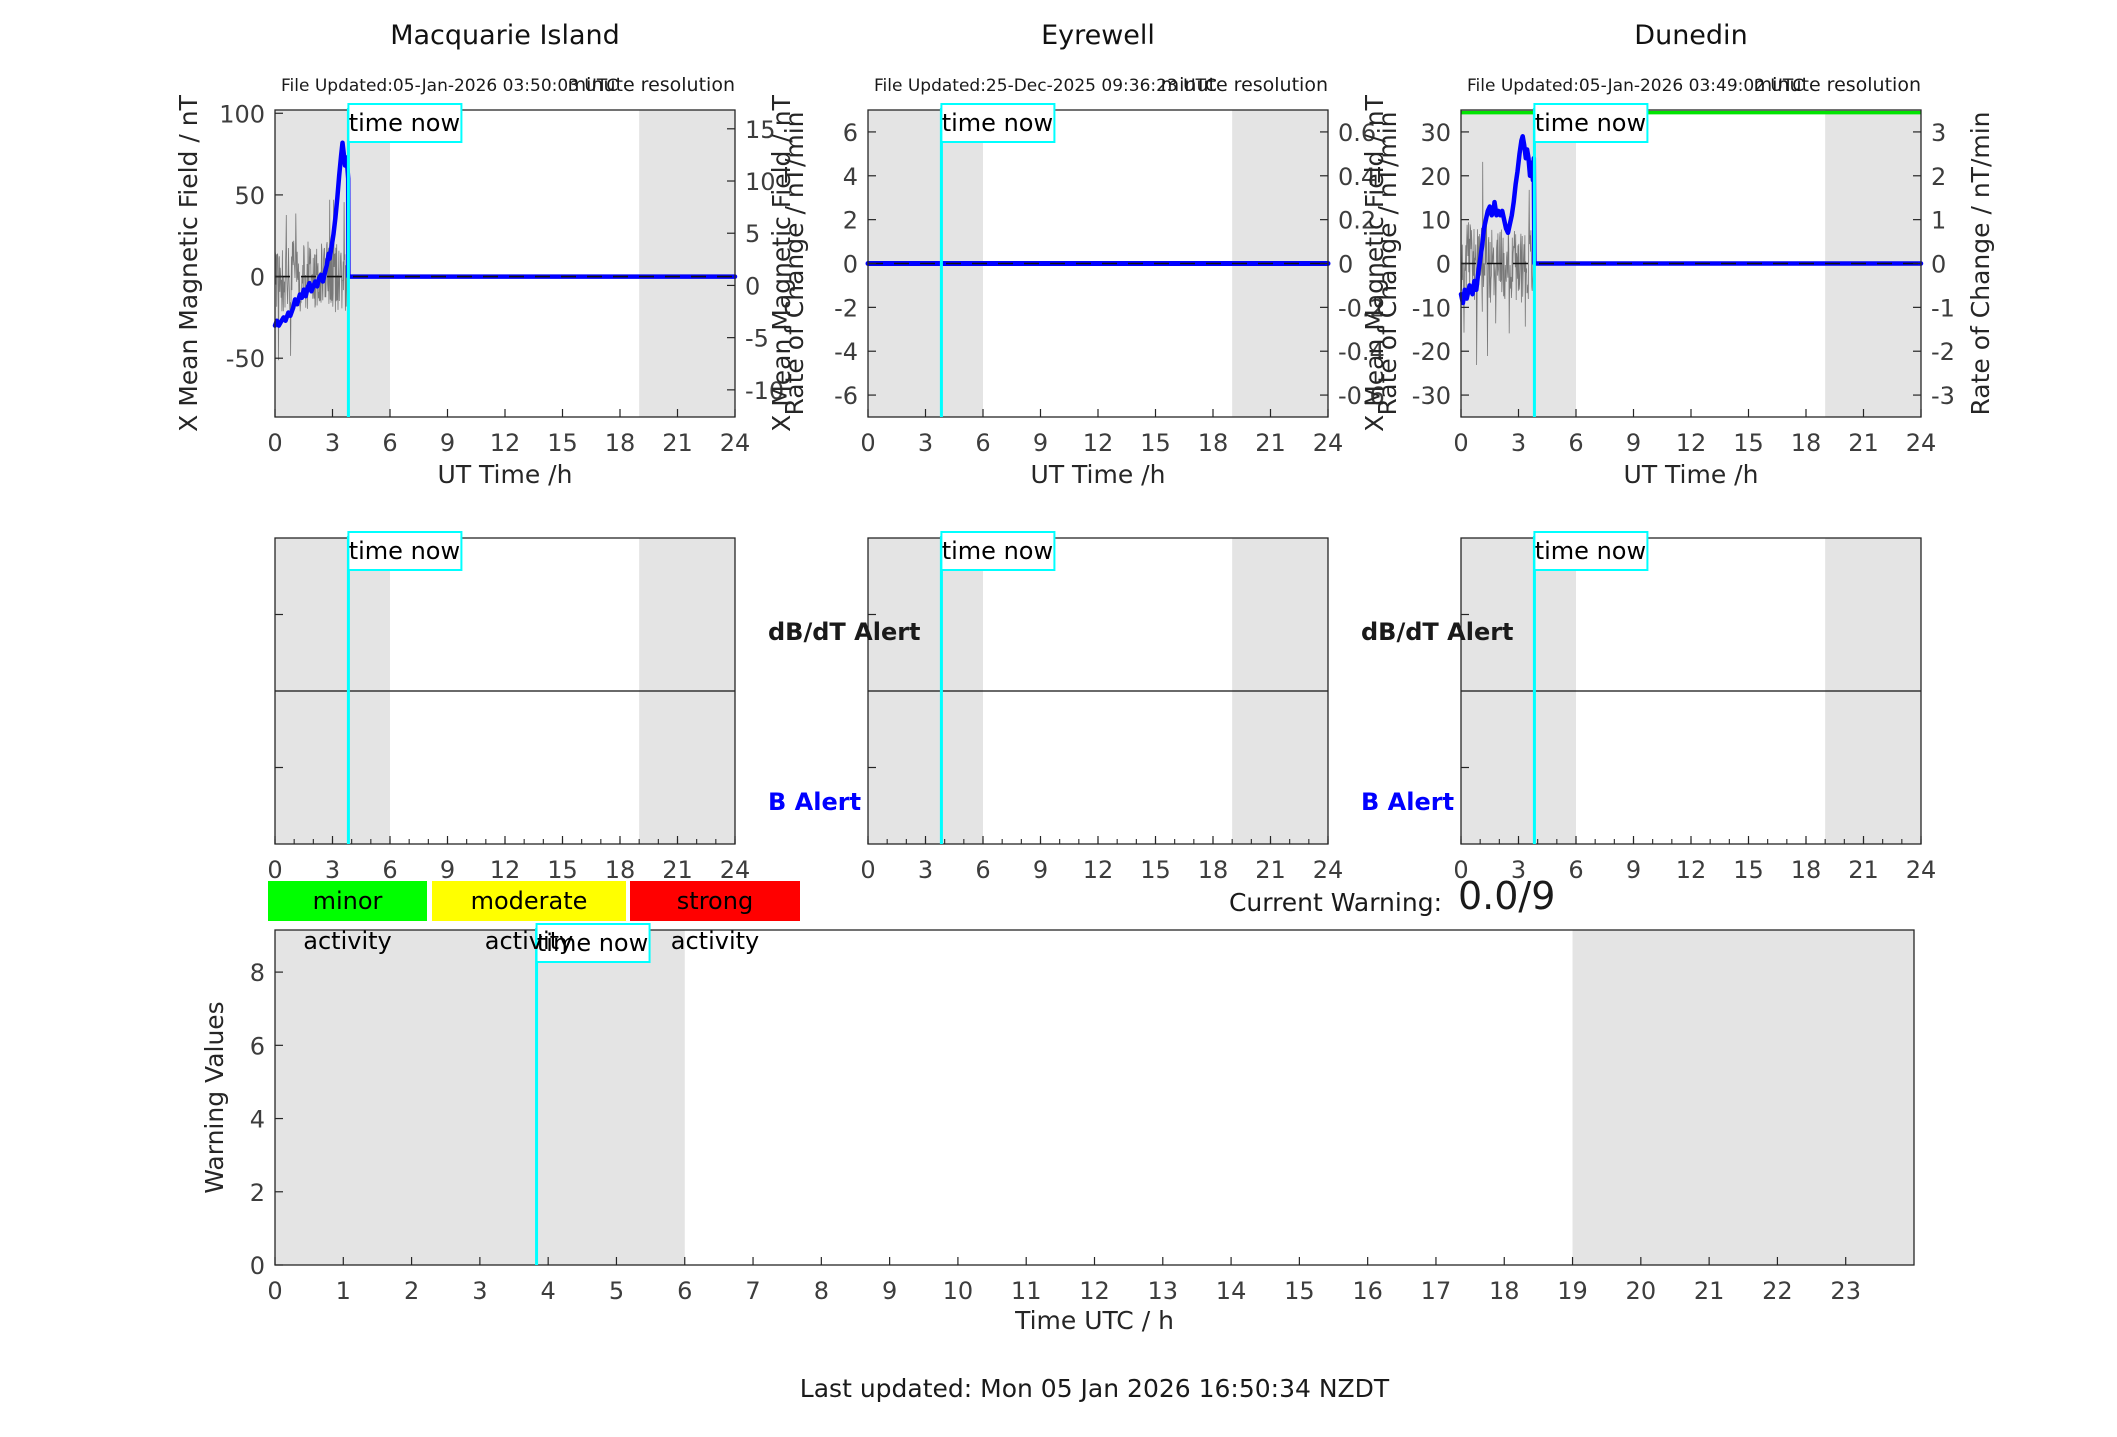 The image size is (2117, 1437). What do you see at coordinates (1436, 1291) in the screenshot?
I see `svg-text: 17` at bounding box center [1436, 1291].